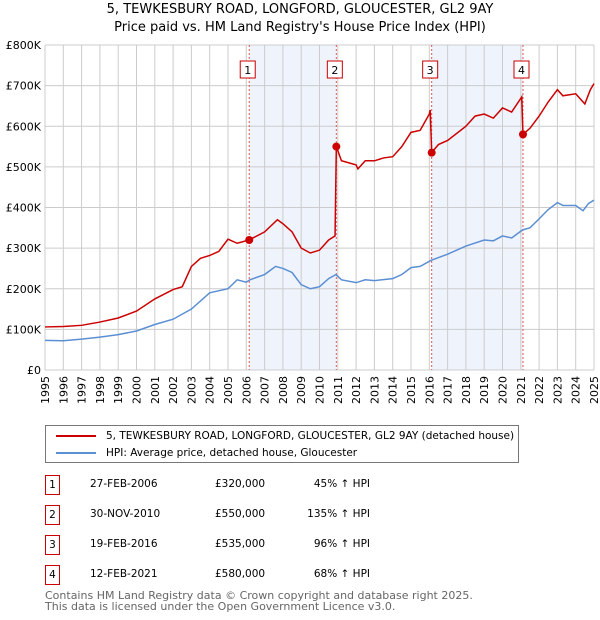 Image resolution: width=600 pixels, height=620 pixels. Describe the element at coordinates (100, 390) in the screenshot. I see `x-tick-label: 1998` at that location.